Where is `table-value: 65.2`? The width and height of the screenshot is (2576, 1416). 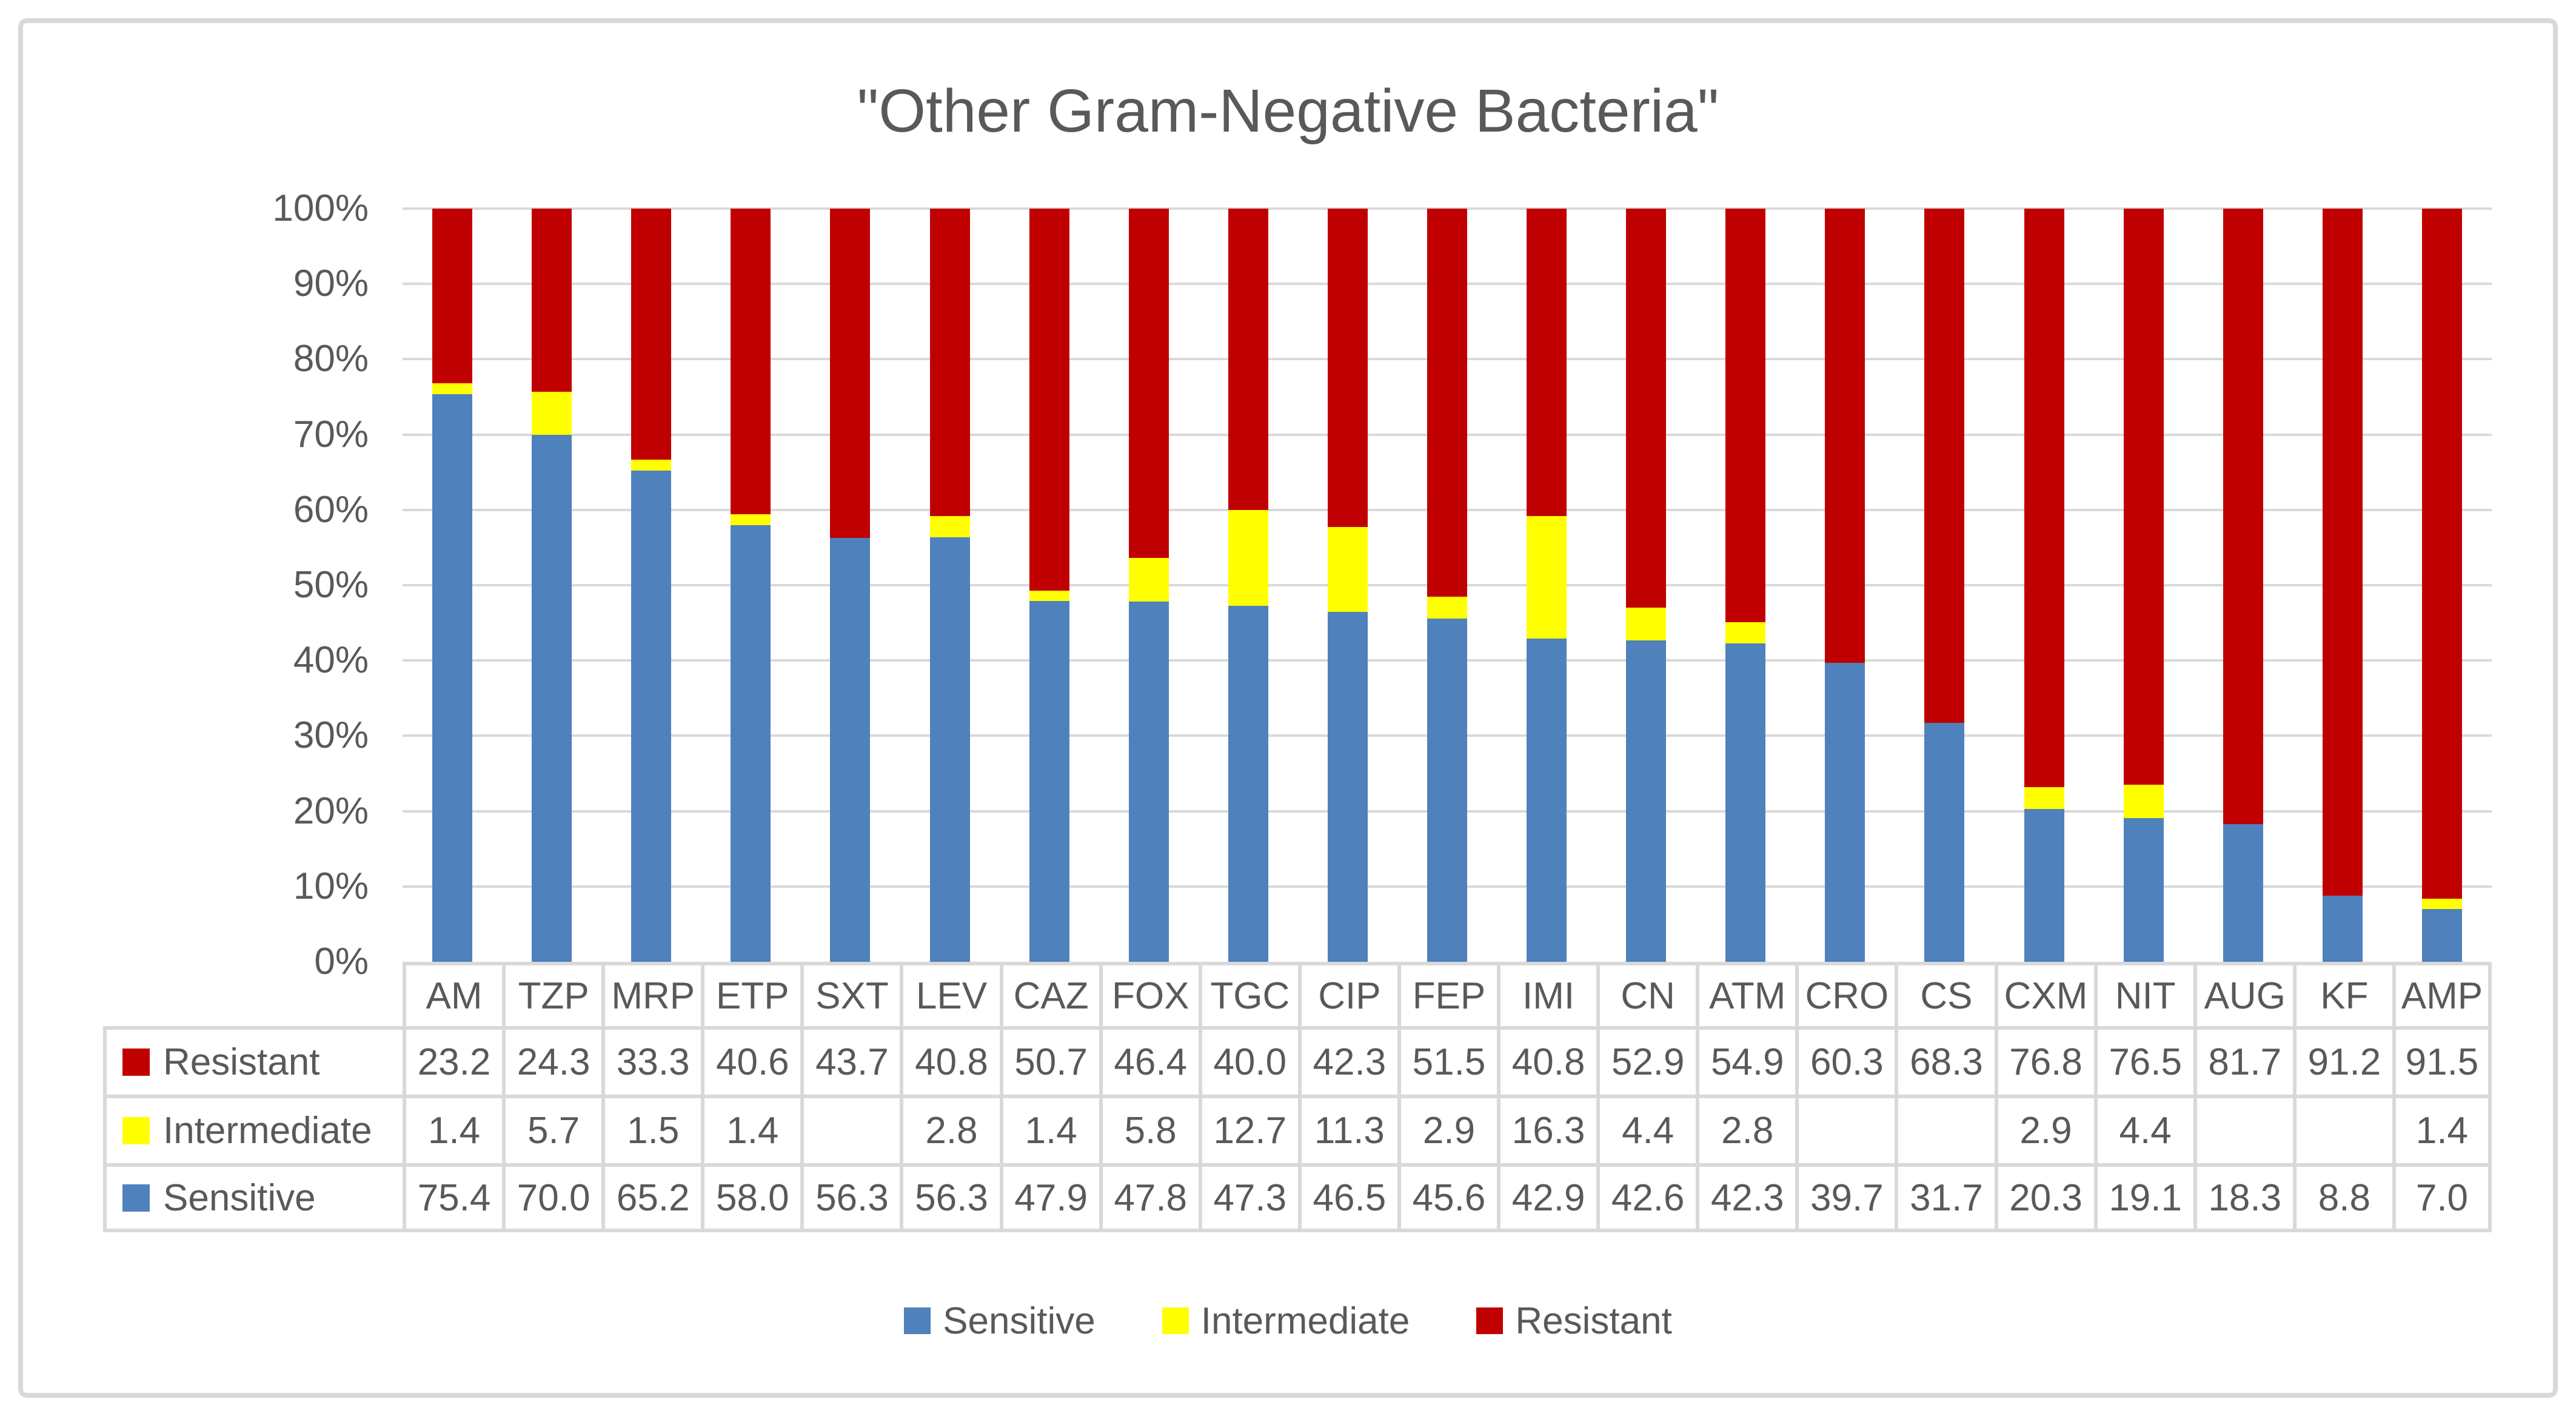
table-value: 65.2 is located at coordinates (651, 1198).